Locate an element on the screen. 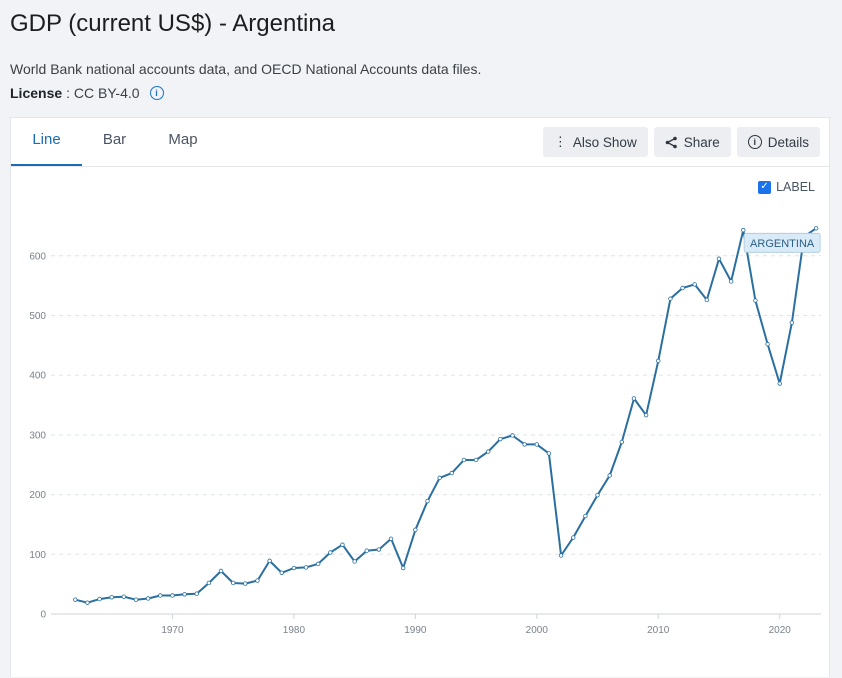 The image size is (842, 678). x-tick-label: 1990 is located at coordinates (415, 630).